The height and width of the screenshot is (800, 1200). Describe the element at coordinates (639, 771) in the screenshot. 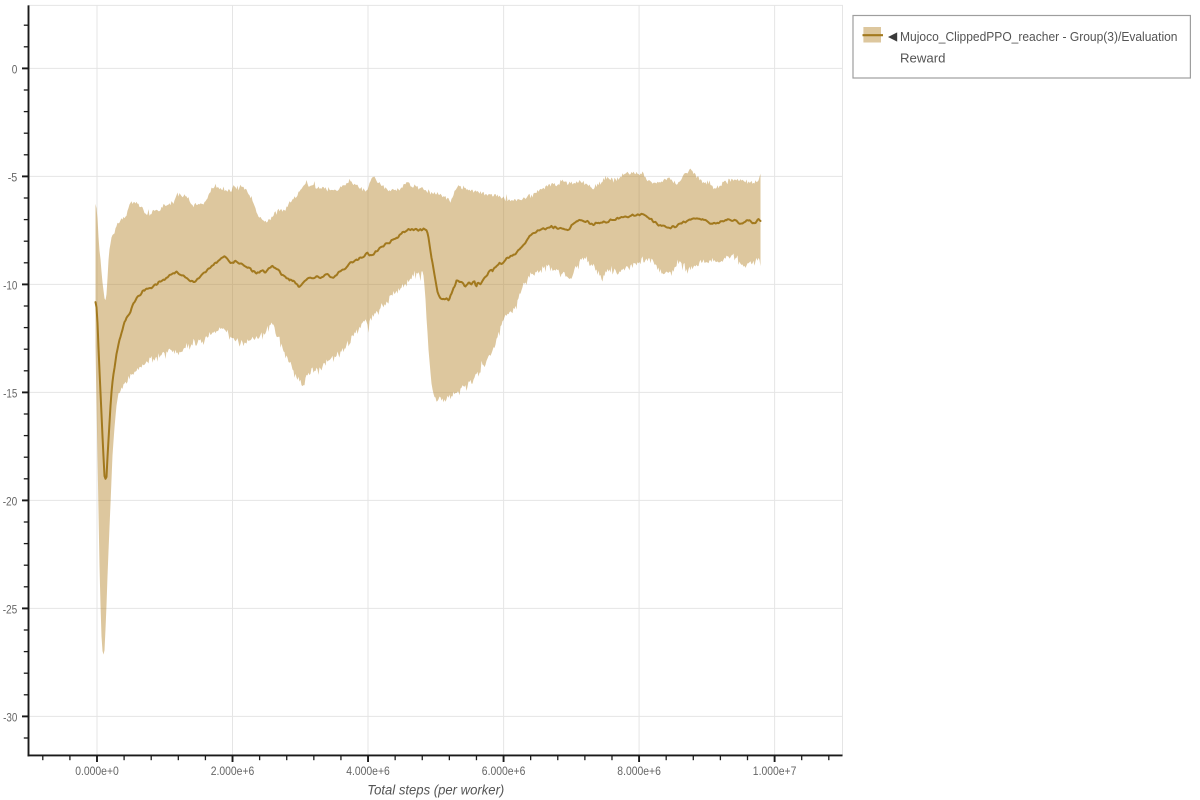

I see `svg-text: 8.000e+6` at that location.